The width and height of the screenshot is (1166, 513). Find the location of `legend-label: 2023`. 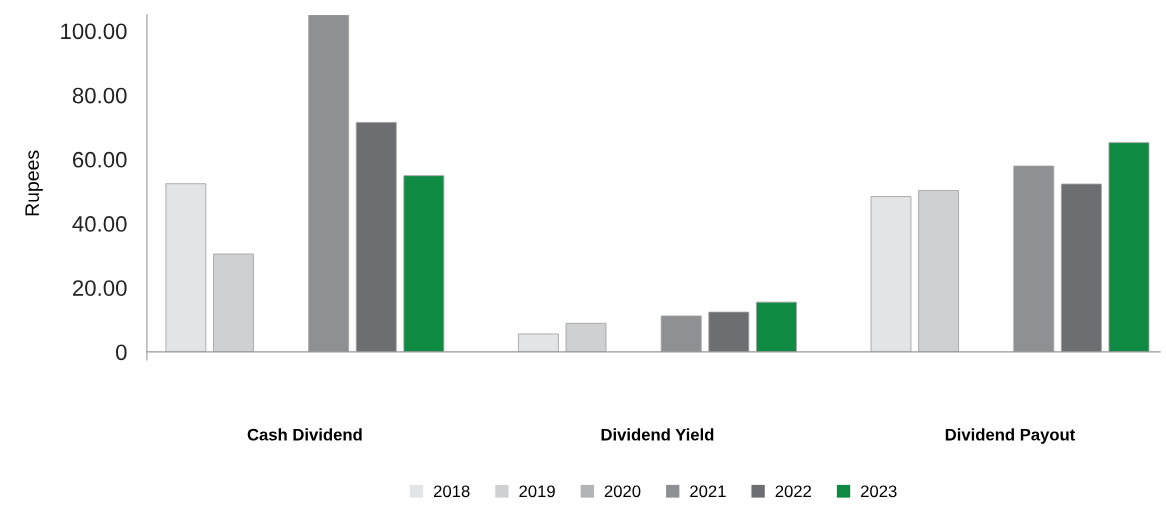

legend-label: 2023 is located at coordinates (879, 491).